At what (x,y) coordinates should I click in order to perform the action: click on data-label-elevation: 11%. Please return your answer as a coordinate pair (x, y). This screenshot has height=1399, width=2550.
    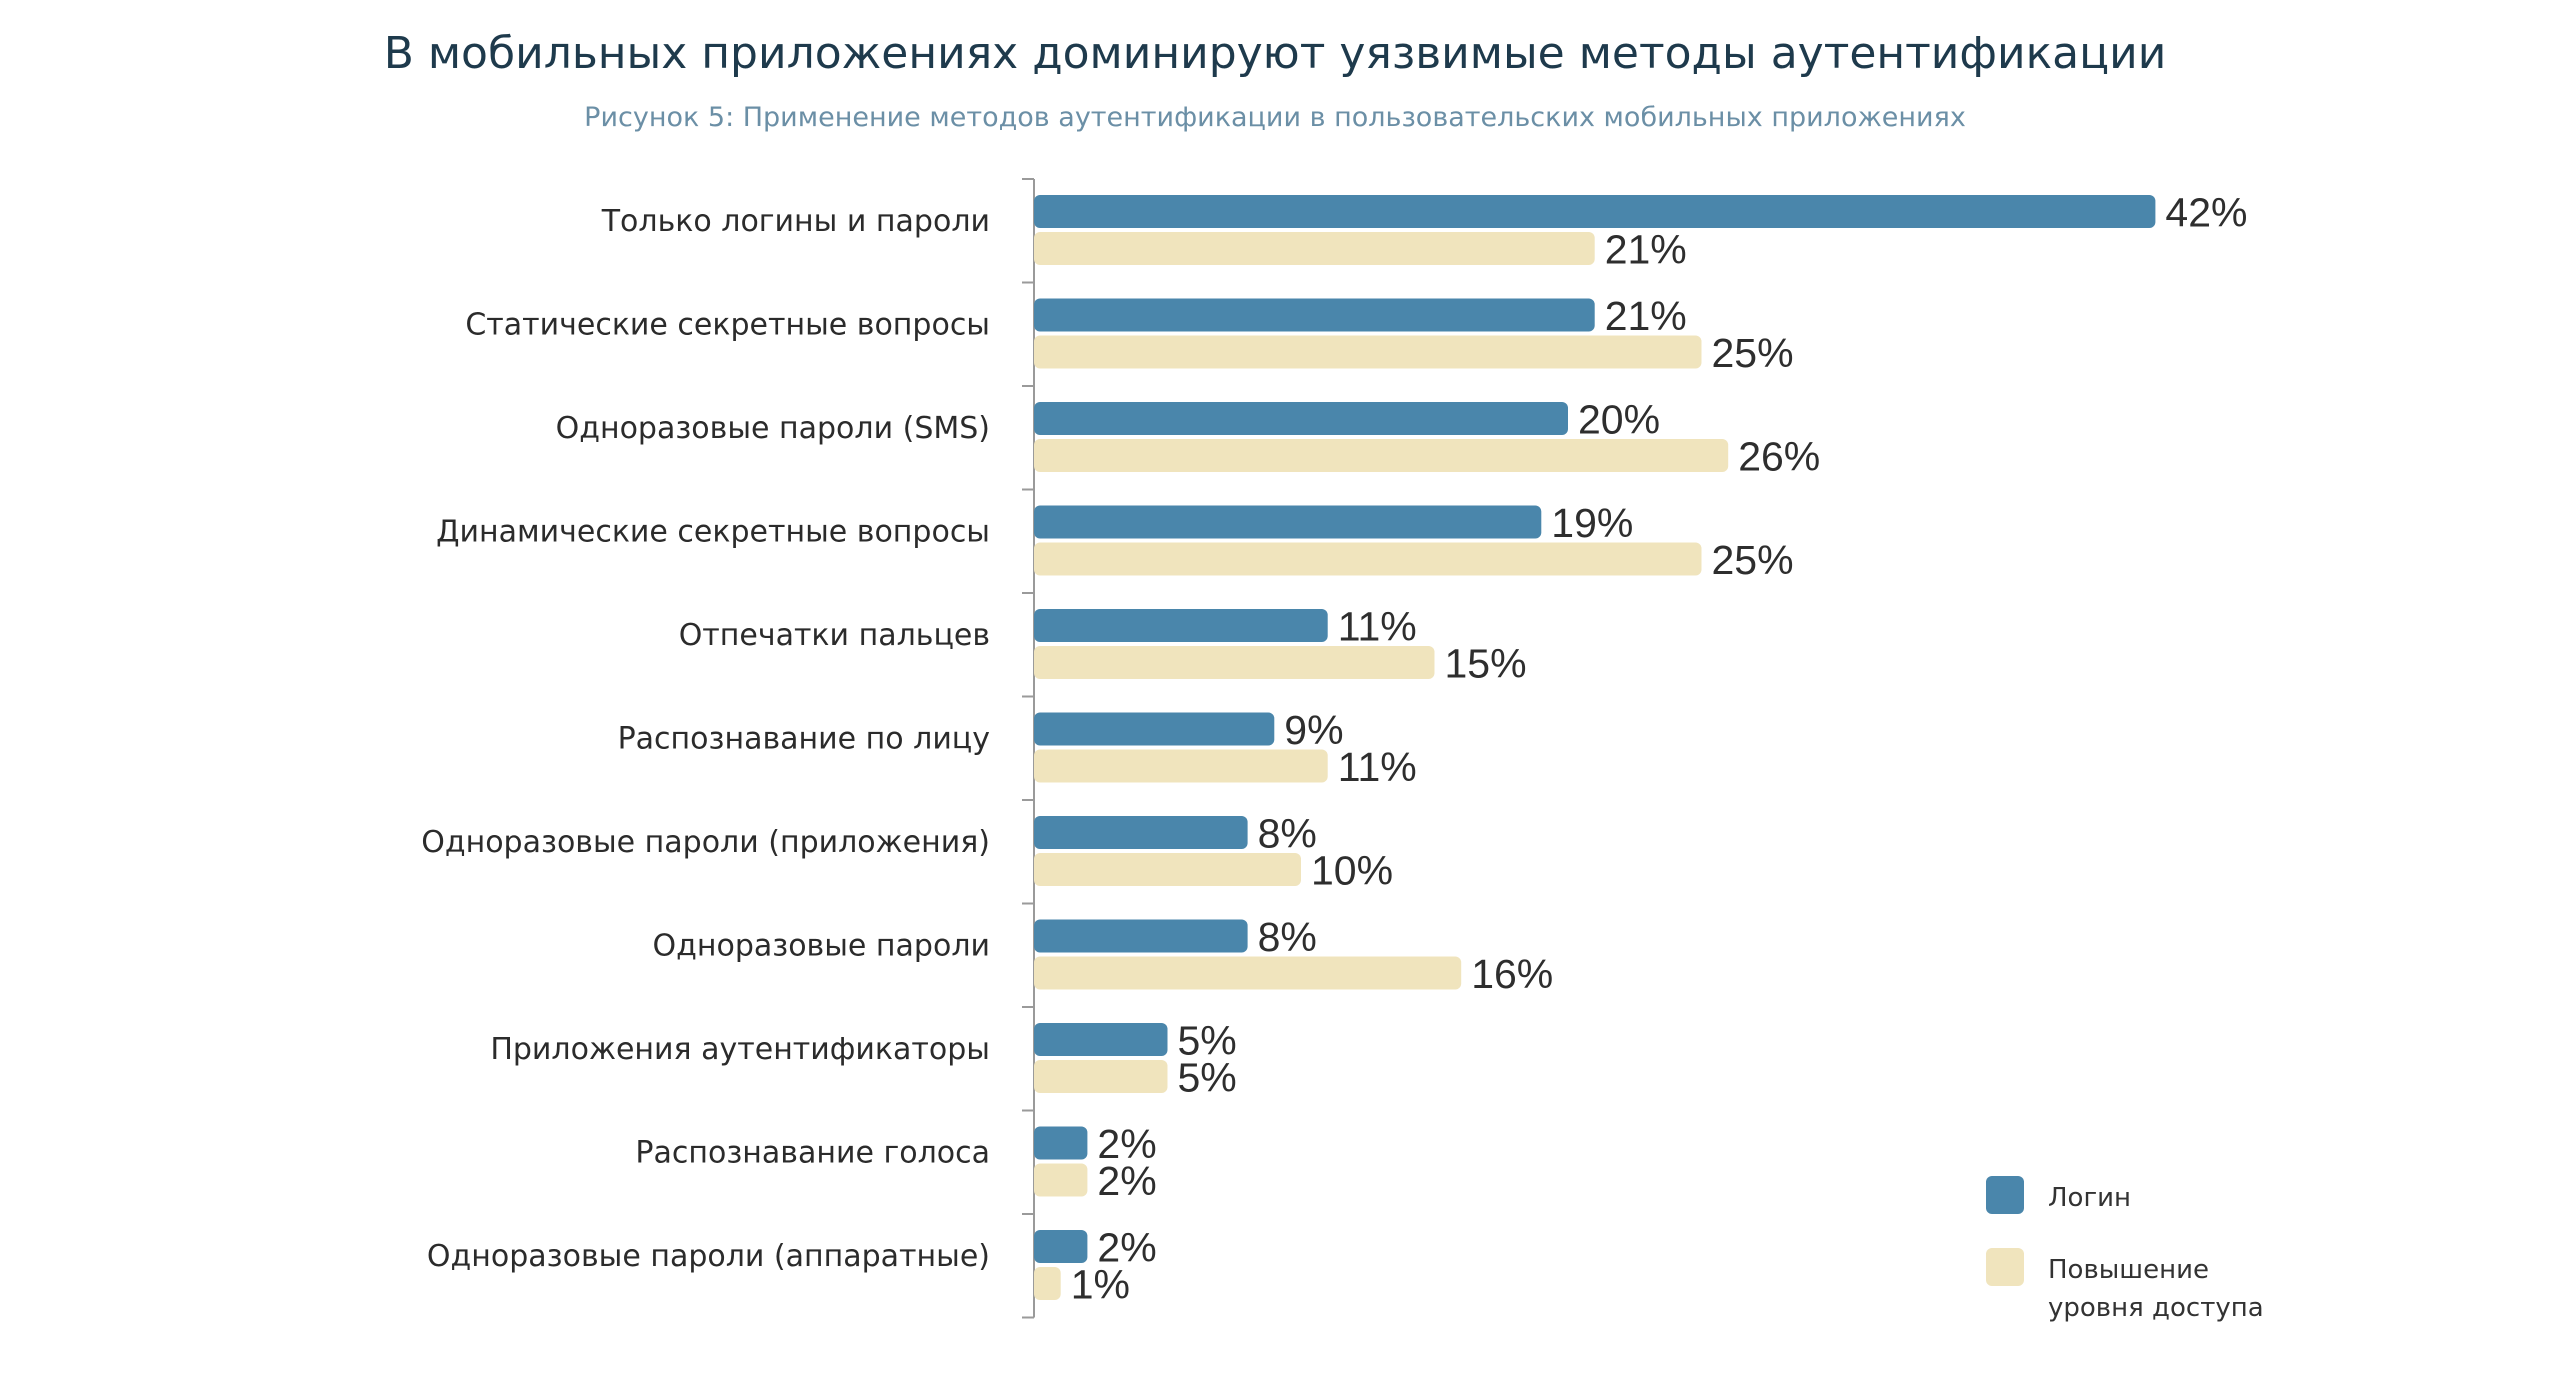
    Looking at the image, I should click on (1377, 767).